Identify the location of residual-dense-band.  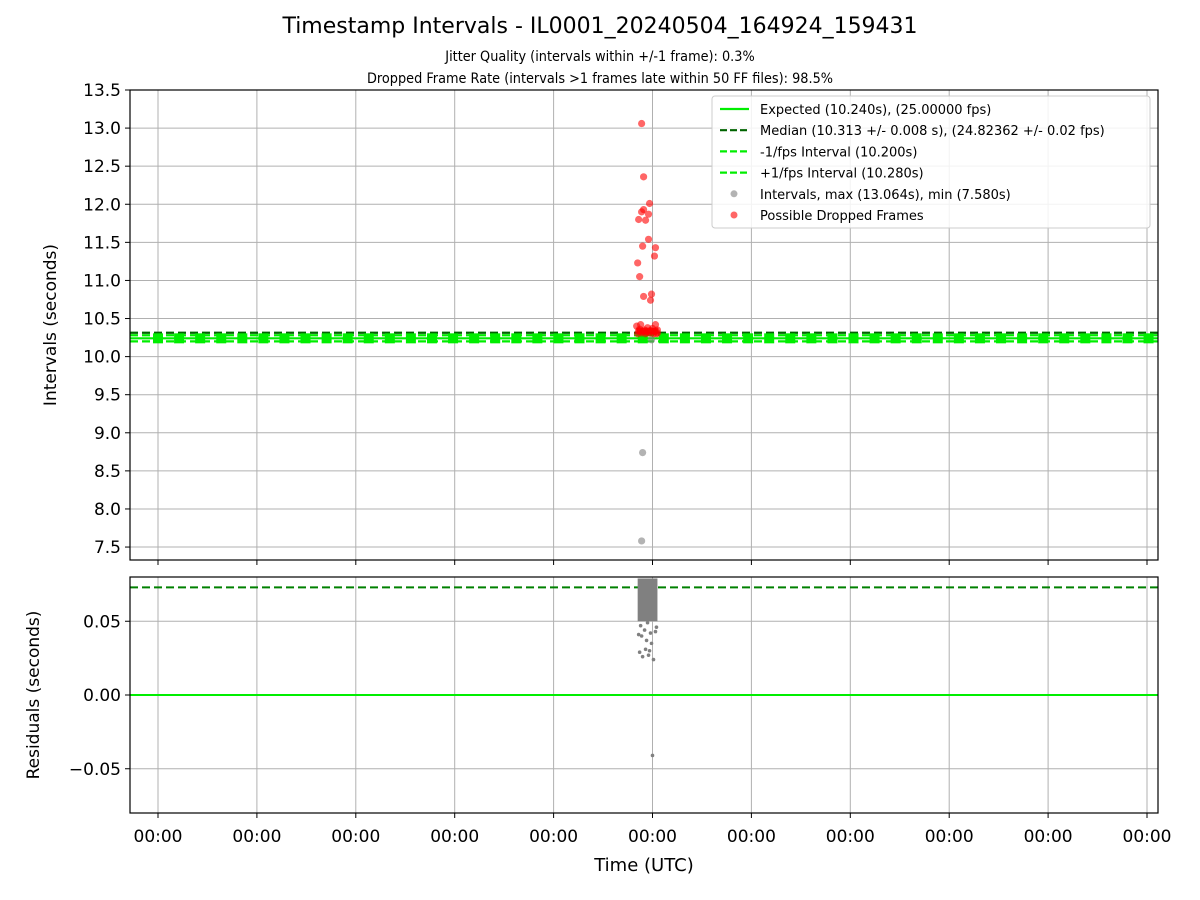
(647, 600).